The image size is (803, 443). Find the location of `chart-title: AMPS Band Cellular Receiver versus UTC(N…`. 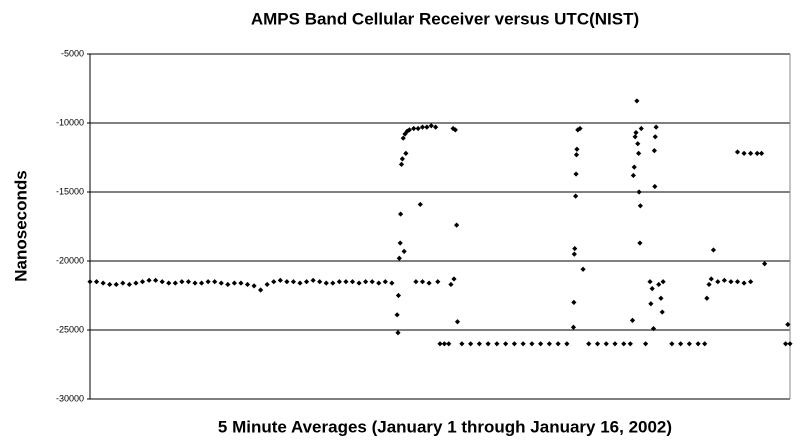

chart-title: AMPS Band Cellular Receiver versus UTC(N… is located at coordinates (445, 18).